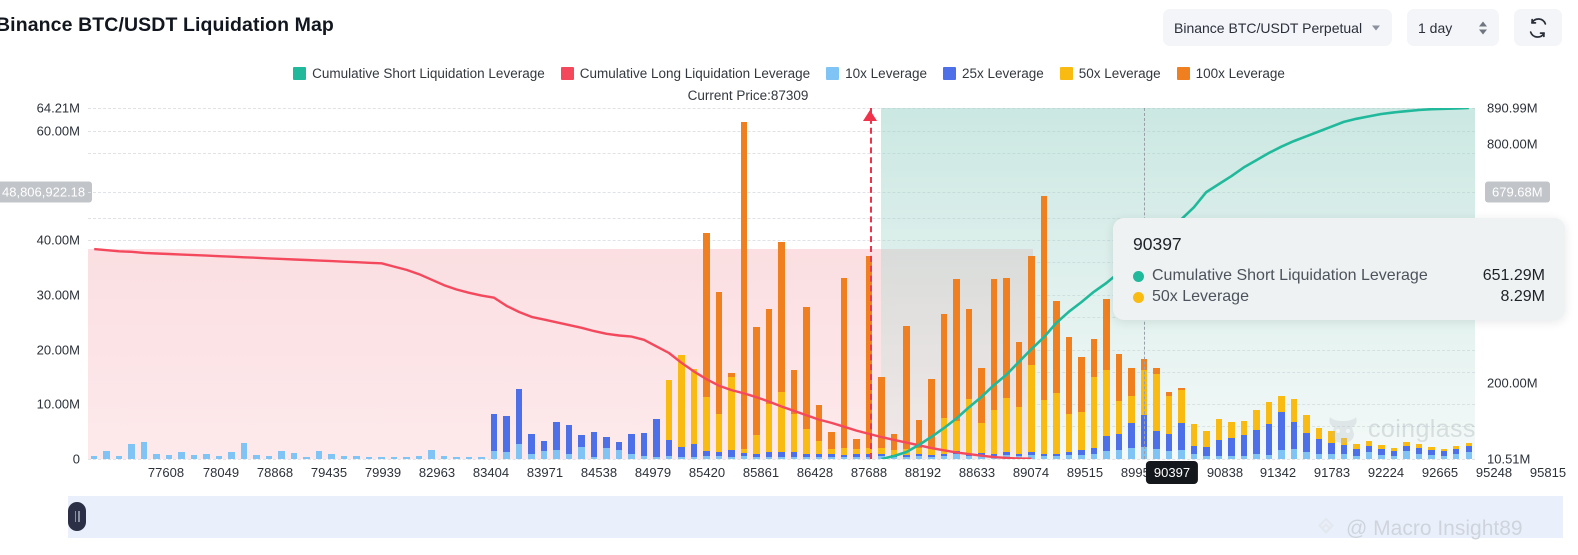 The width and height of the screenshot is (1578, 555). Describe the element at coordinates (1110, 73) in the screenshot. I see `legend-item: 50x Leverage` at that location.